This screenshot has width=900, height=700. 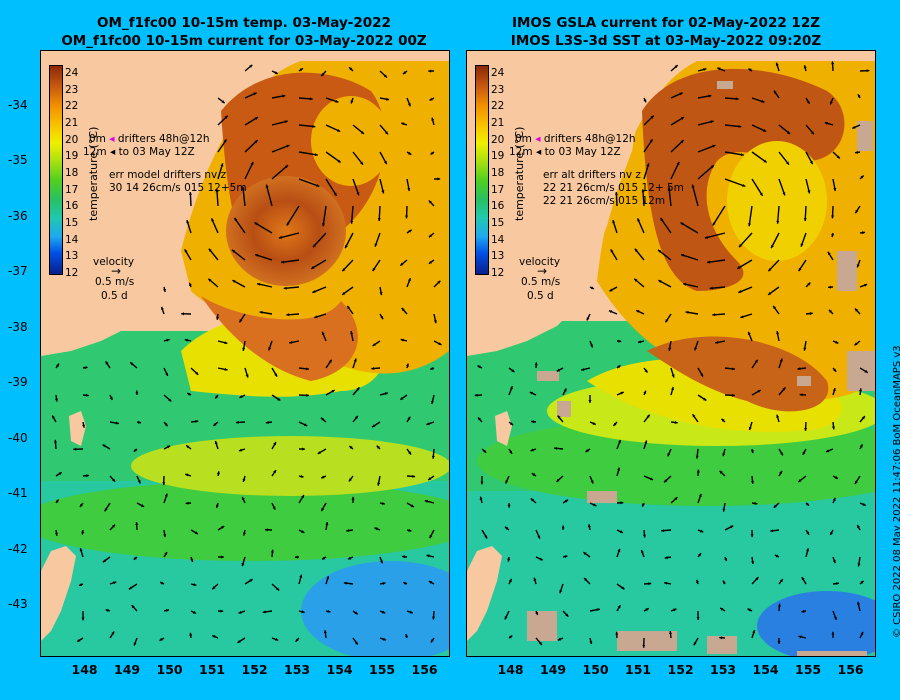 I want to click on longitude-tick: 152, so click(x=254, y=669).